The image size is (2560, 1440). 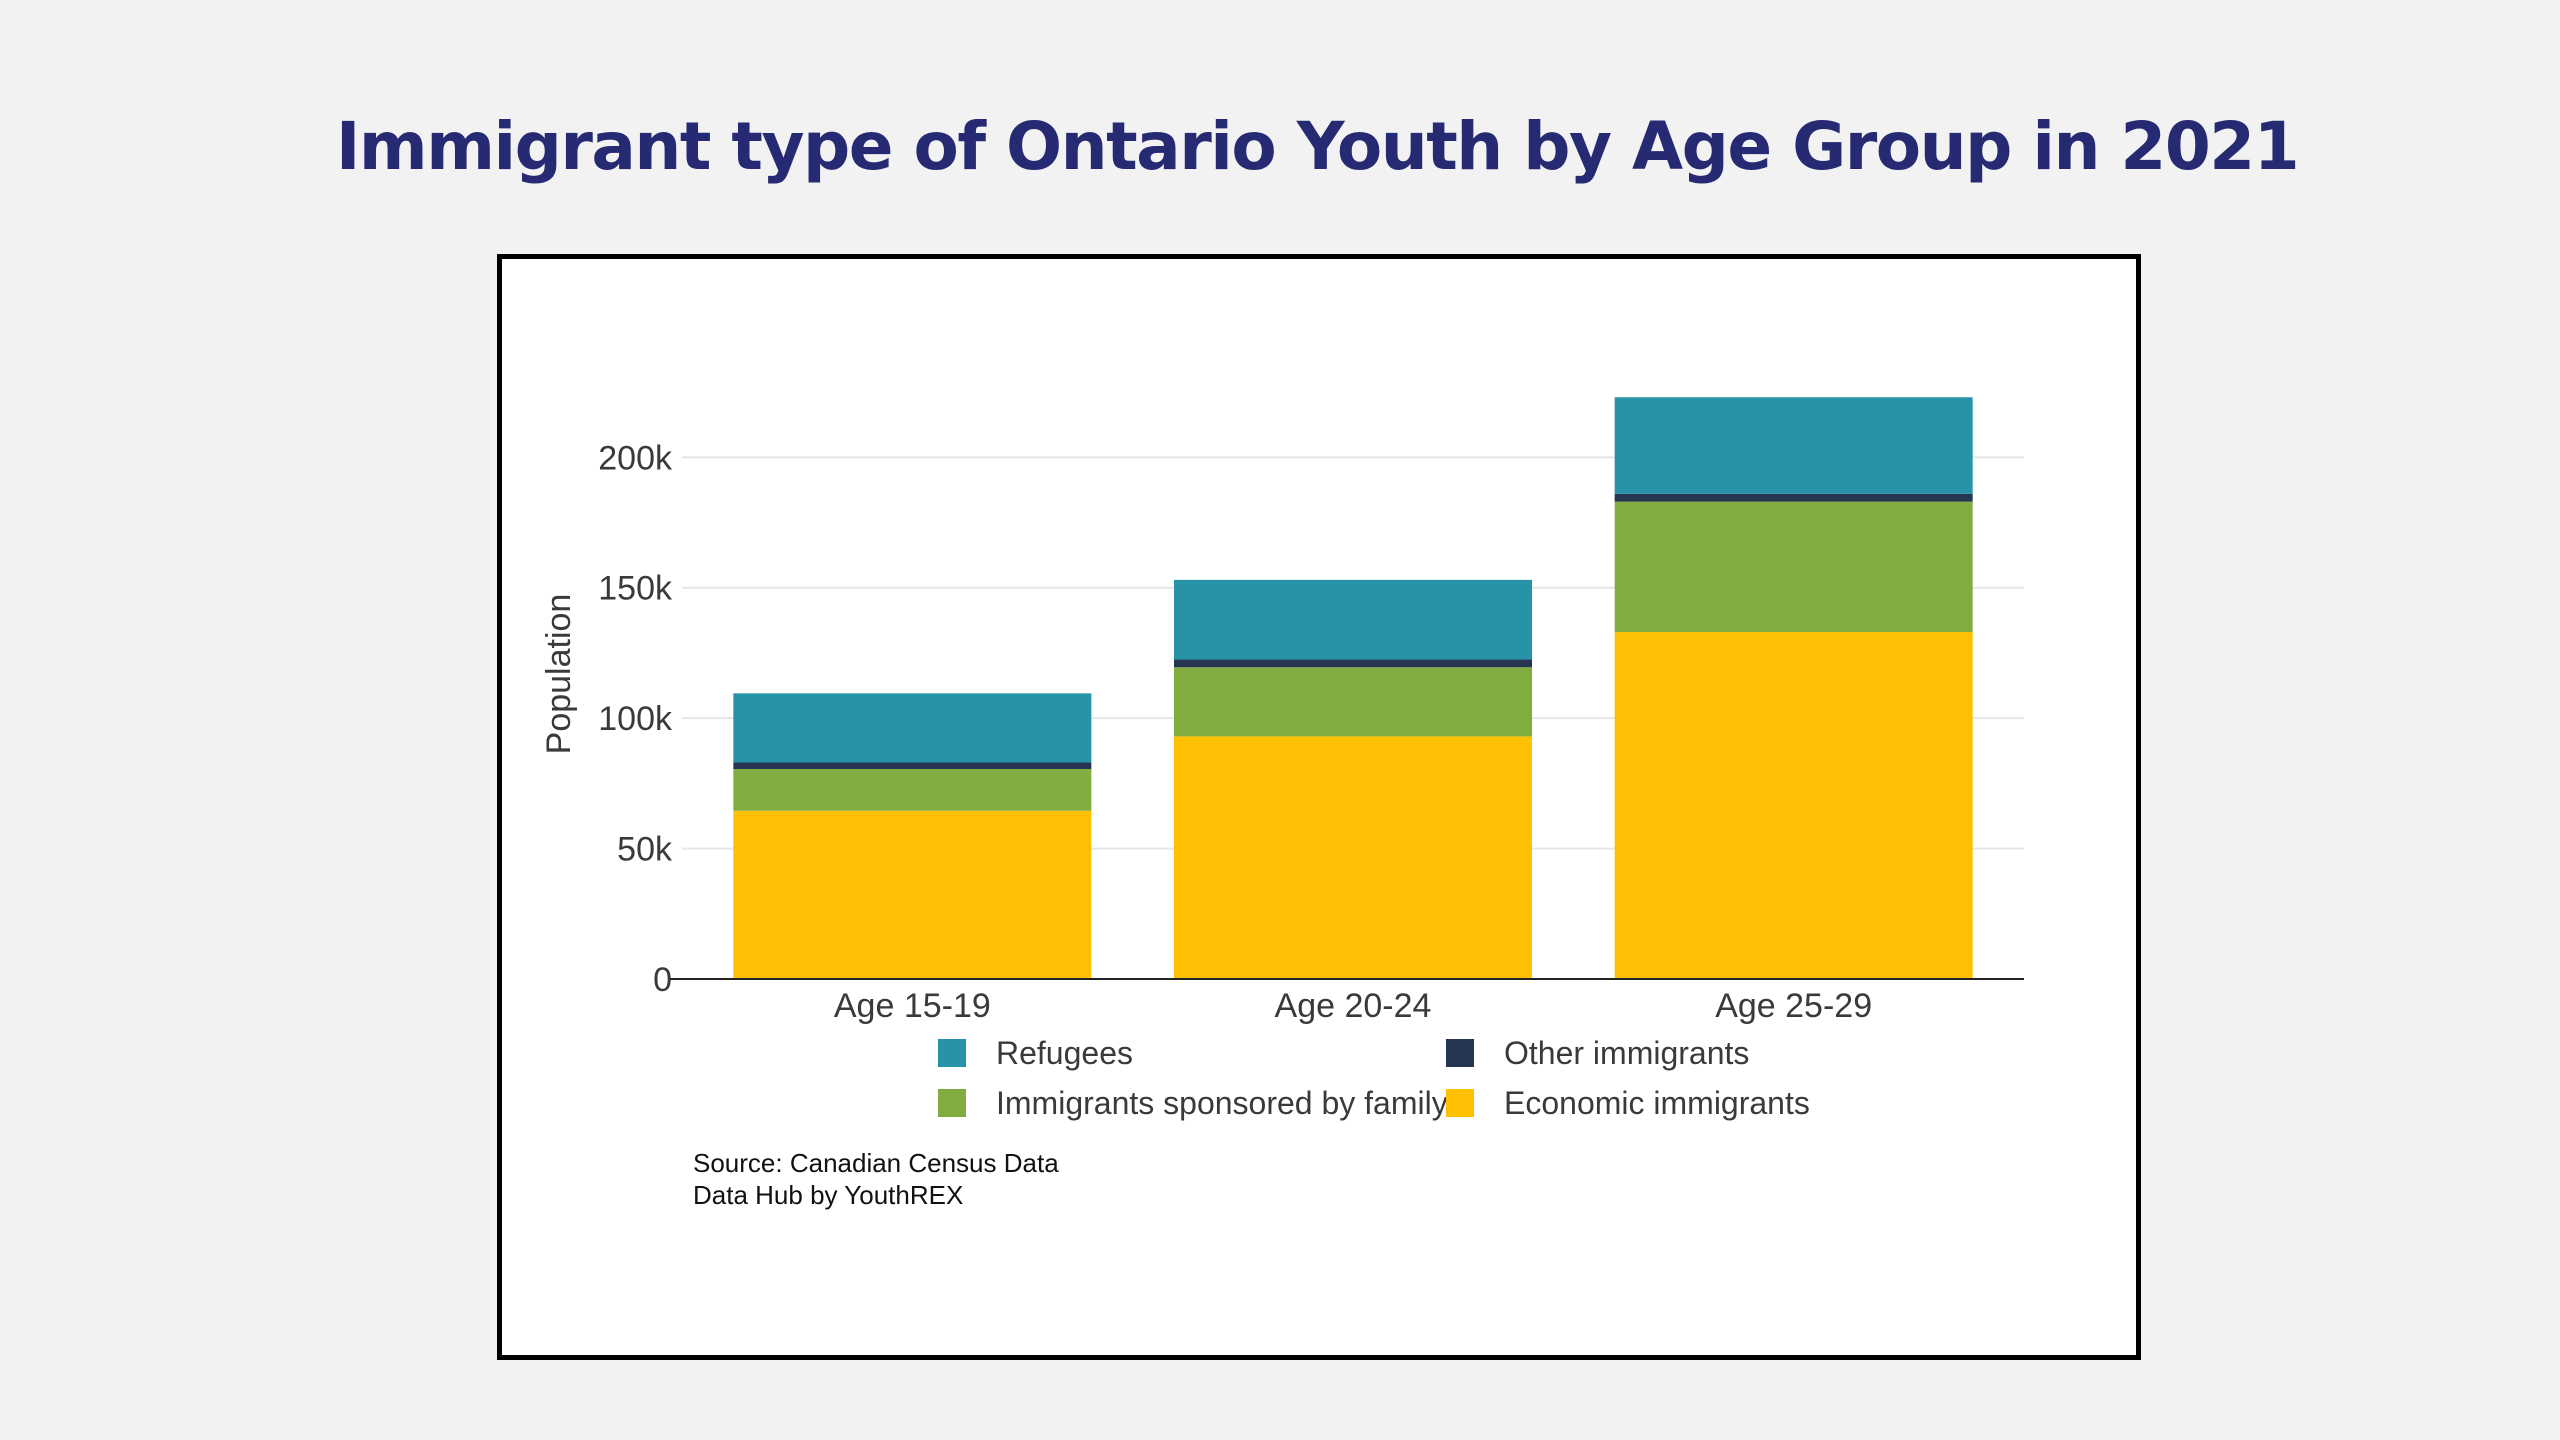 What do you see at coordinates (1353, 1006) in the screenshot?
I see `x-tick-label-age-20-24: Age 20-24` at bounding box center [1353, 1006].